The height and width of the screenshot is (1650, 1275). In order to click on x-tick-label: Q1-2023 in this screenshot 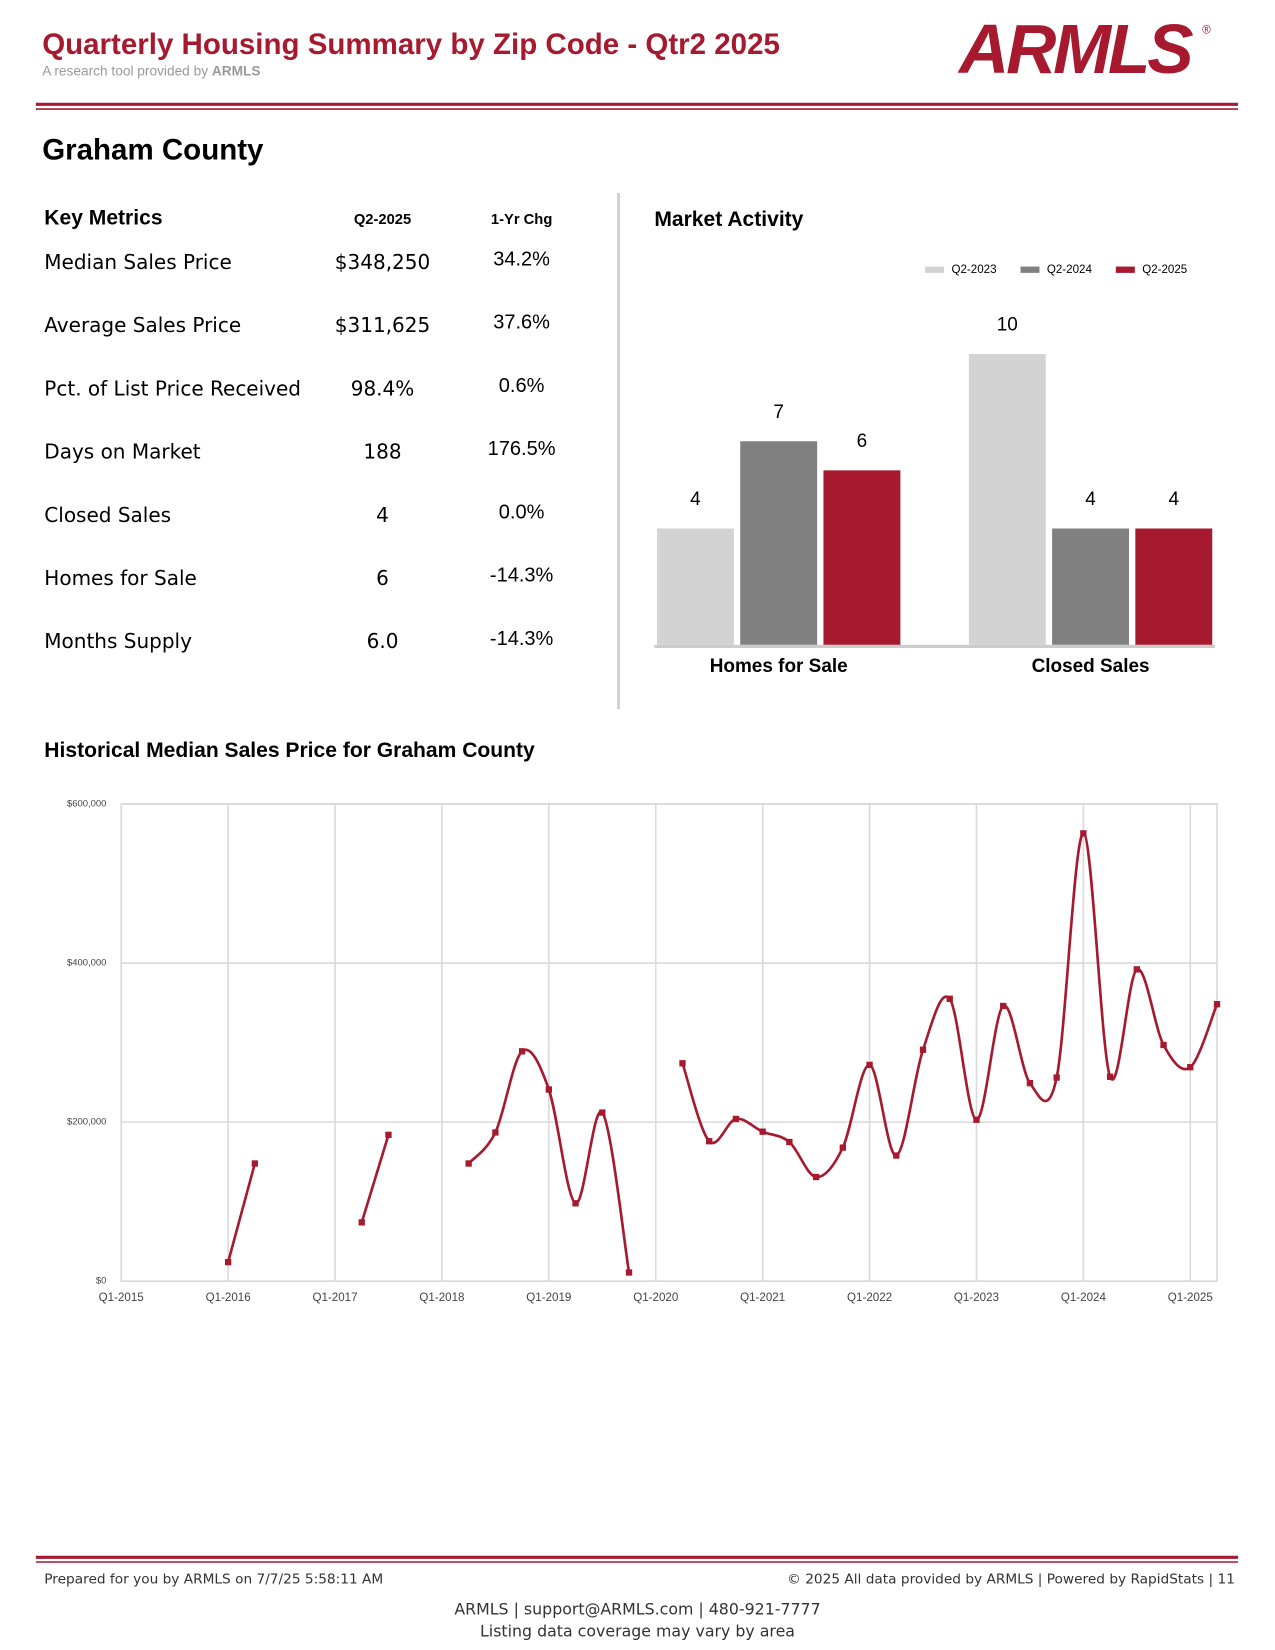, I will do `click(976, 1298)`.